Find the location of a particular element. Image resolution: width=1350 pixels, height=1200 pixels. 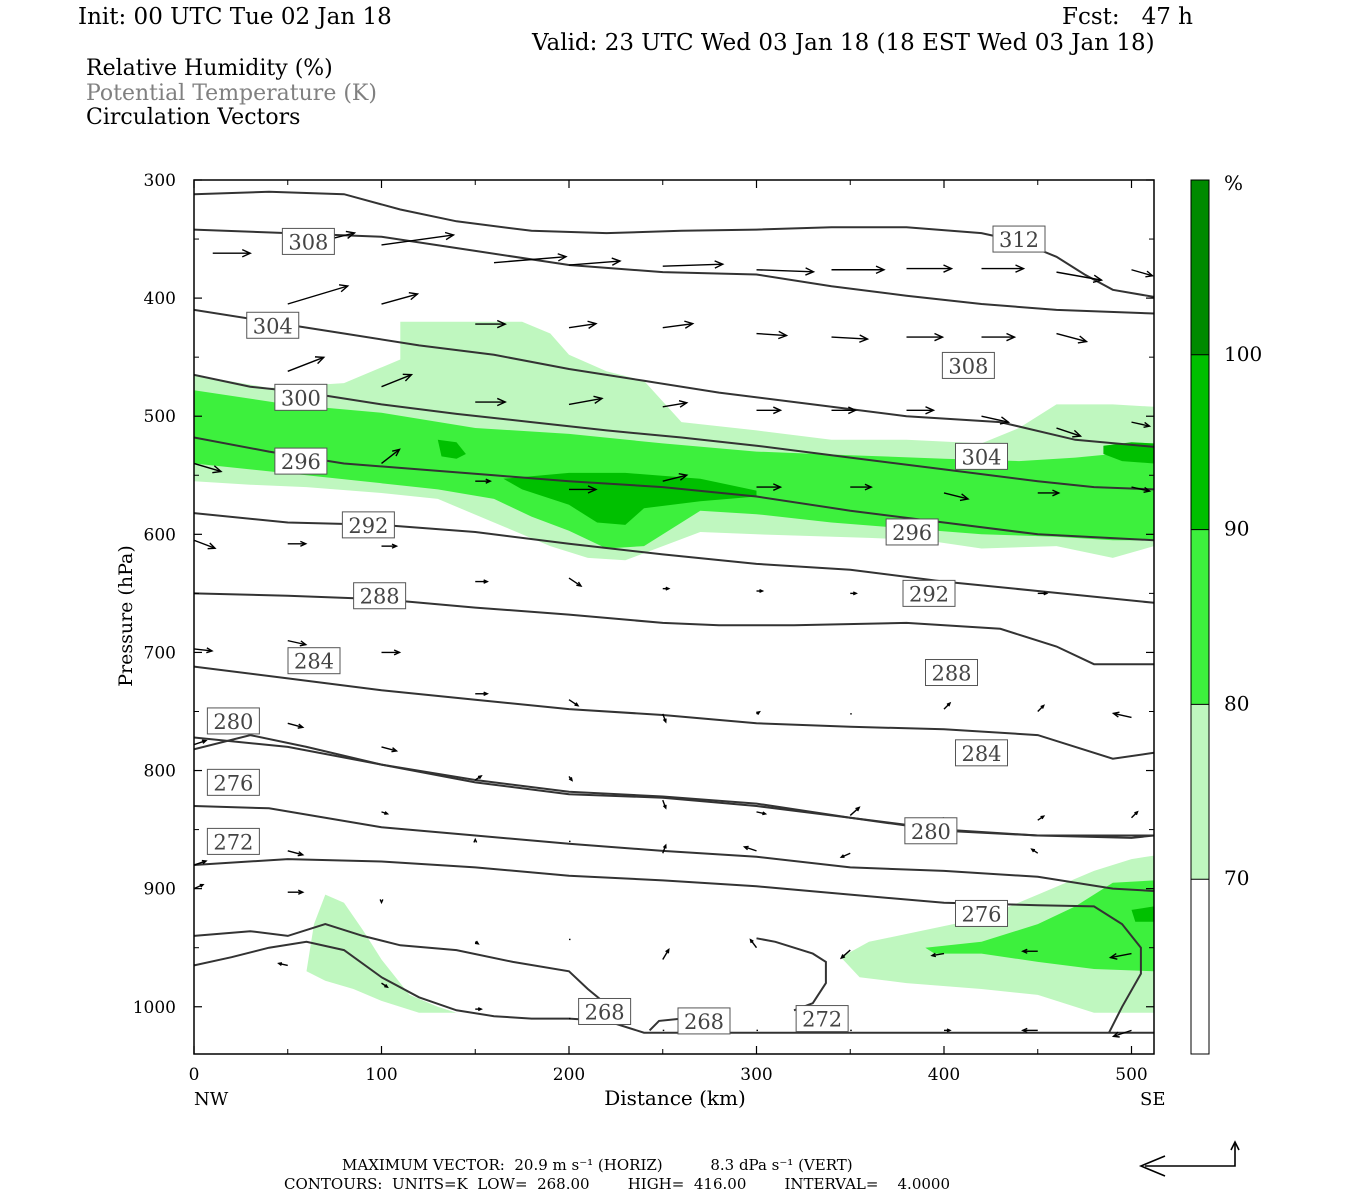

contour-label: 292 is located at coordinates (929, 594).